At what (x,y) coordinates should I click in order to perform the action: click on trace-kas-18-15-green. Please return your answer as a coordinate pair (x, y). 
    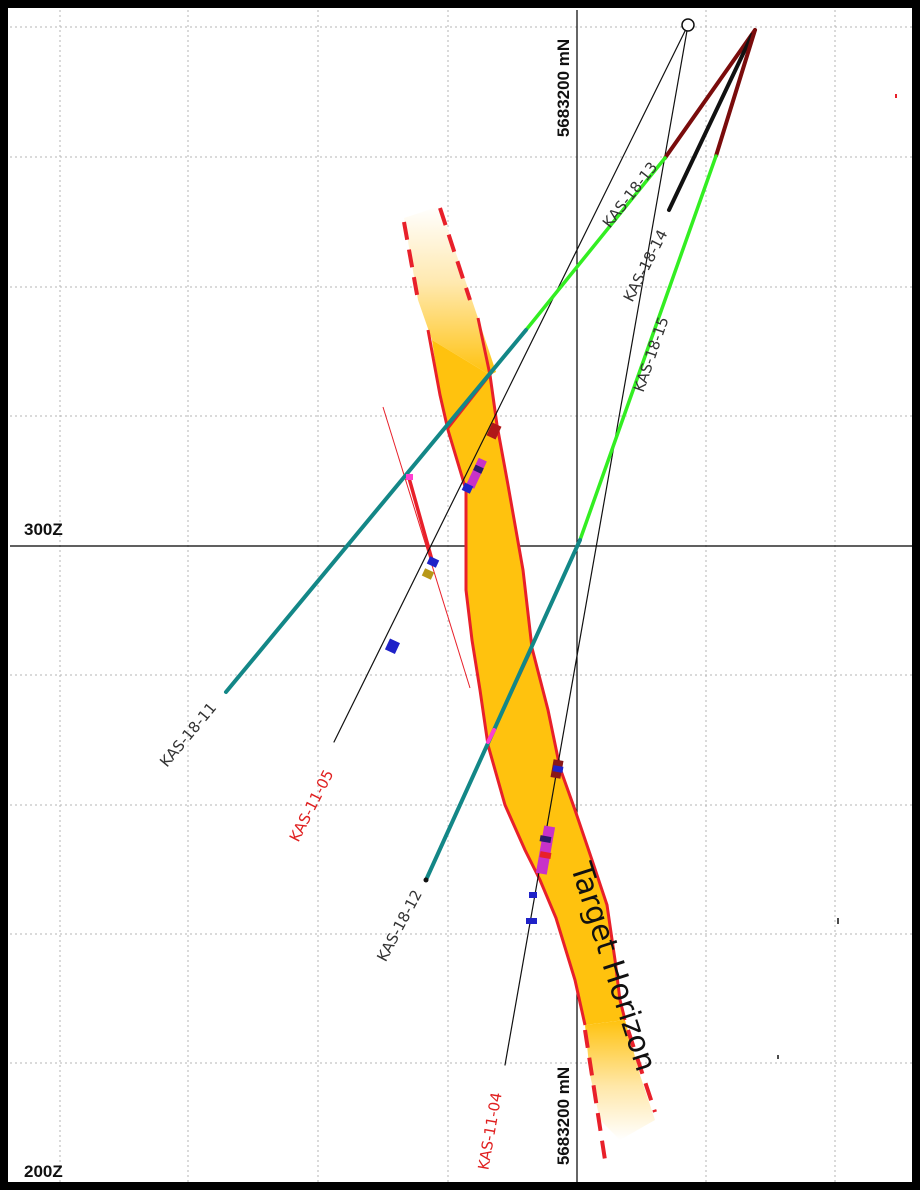
    Looking at the image, I should click on (648, 348).